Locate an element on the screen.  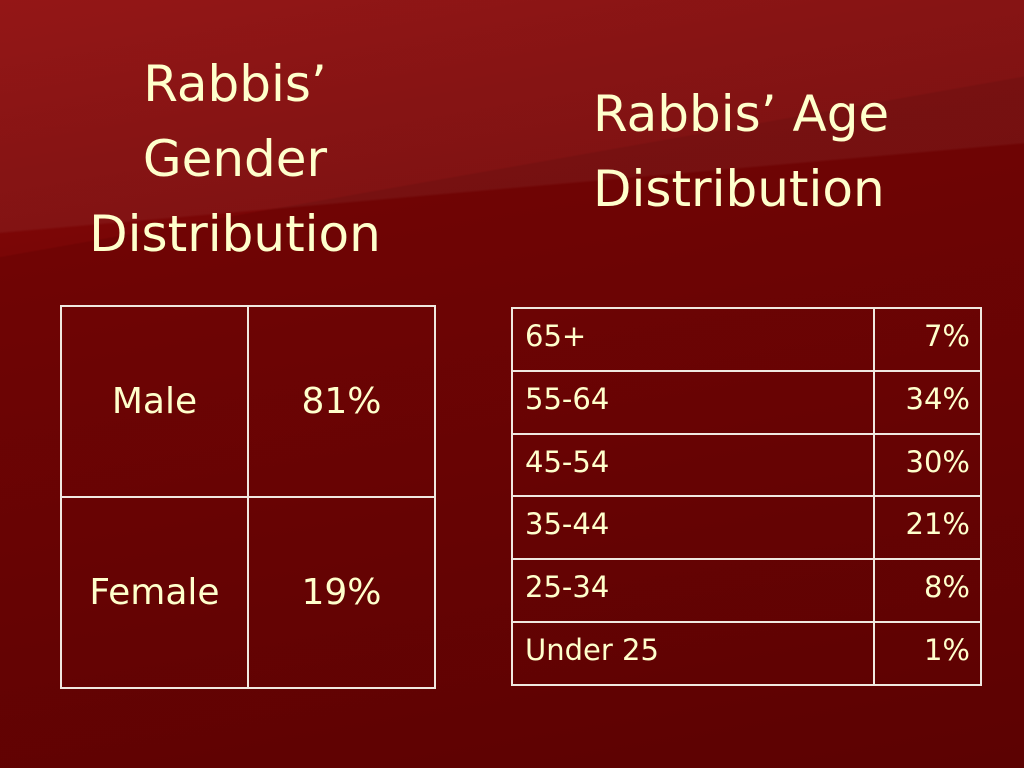
label-cell: 35-44 is located at coordinates (693, 528).